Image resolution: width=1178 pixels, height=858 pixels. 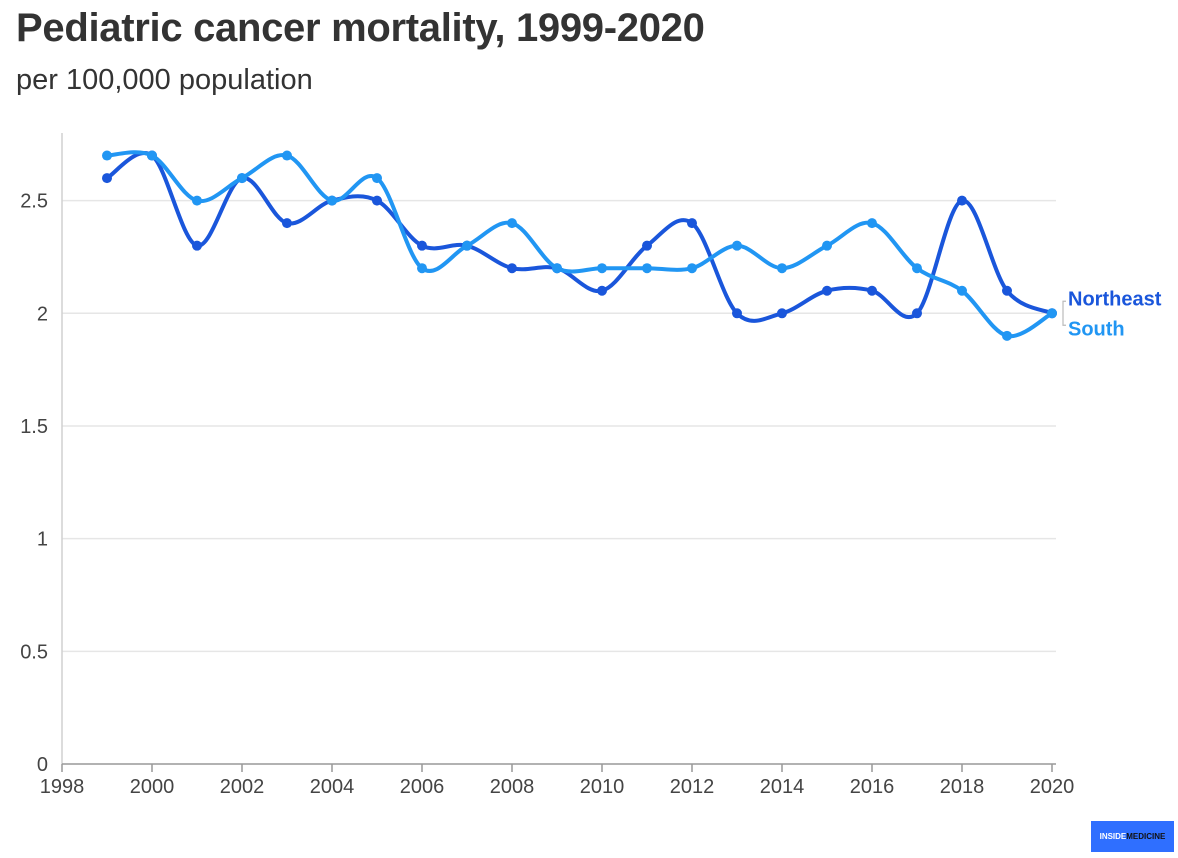 I want to click on y-tick-label: 2, so click(x=42, y=314).